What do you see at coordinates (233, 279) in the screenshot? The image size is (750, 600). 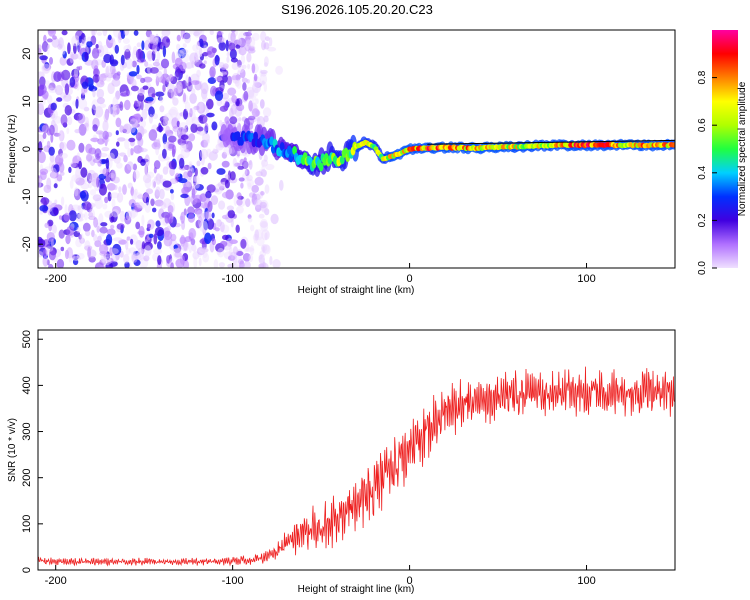 I see `spectrogram-x-tick-label: -100` at bounding box center [233, 279].